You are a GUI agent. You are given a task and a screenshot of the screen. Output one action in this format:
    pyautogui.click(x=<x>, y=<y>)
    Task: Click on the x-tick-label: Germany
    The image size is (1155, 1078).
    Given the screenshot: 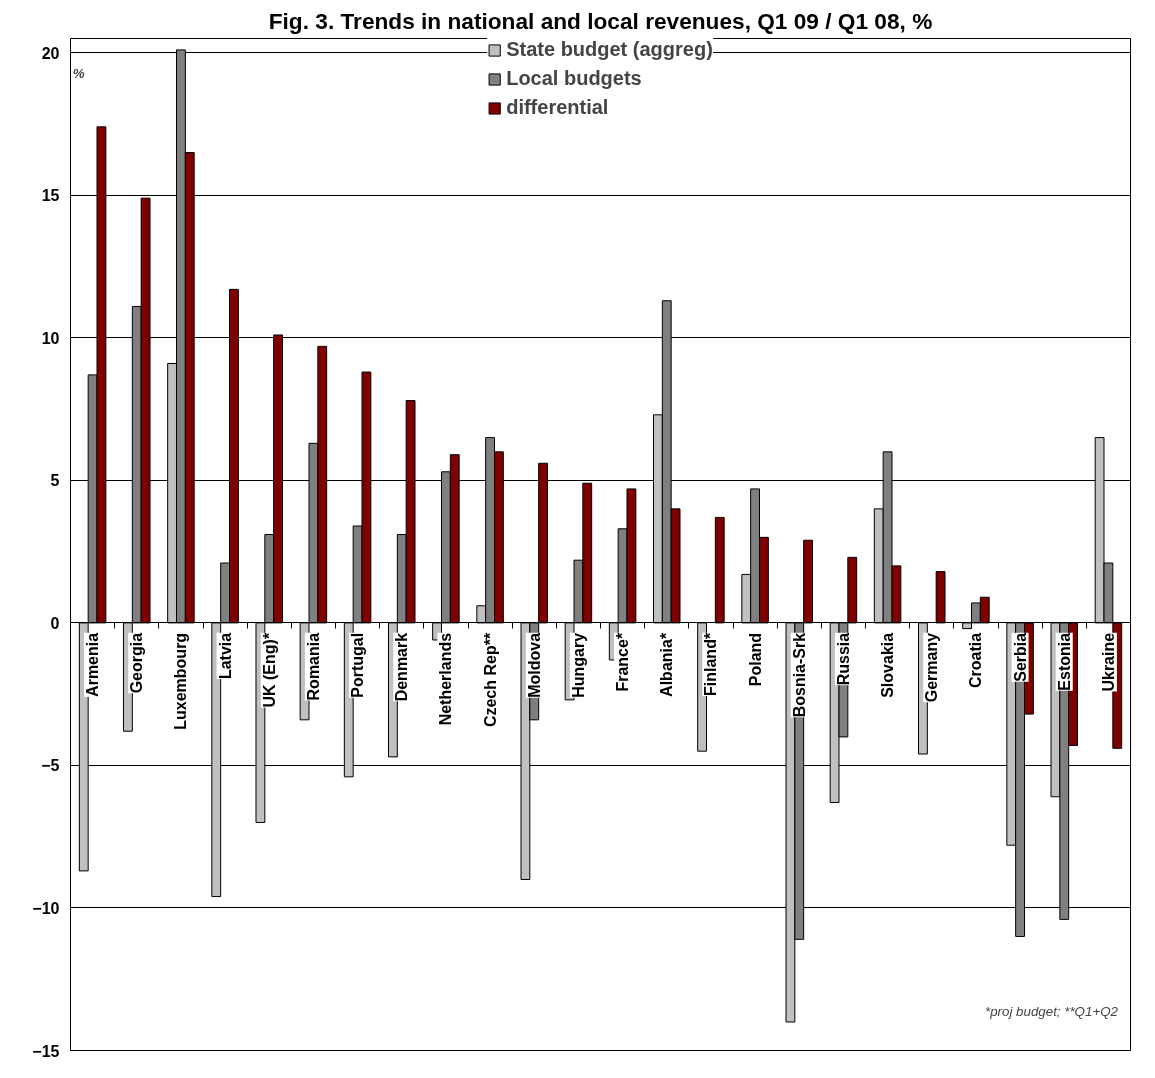 What is the action you would take?
    pyautogui.click(x=932, y=667)
    